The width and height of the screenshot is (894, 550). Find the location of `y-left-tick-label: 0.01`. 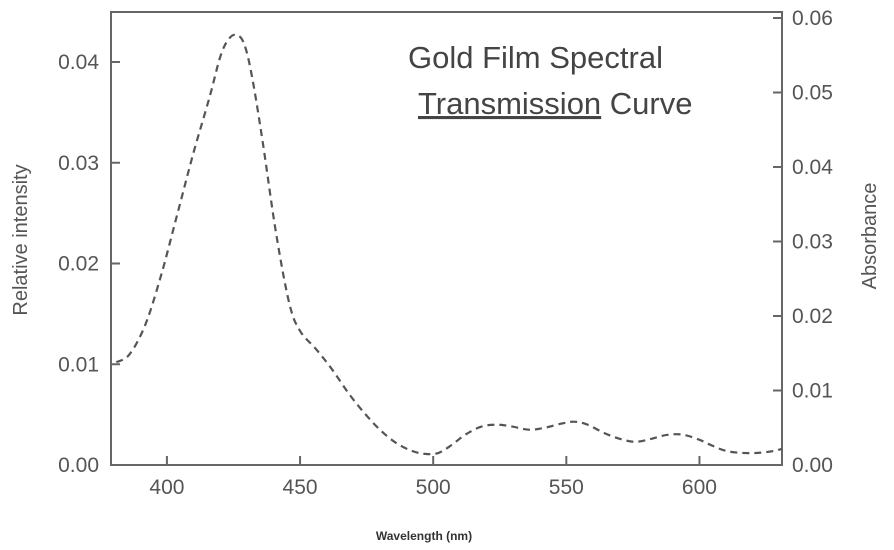

y-left-tick-label: 0.01 is located at coordinates (78, 364).